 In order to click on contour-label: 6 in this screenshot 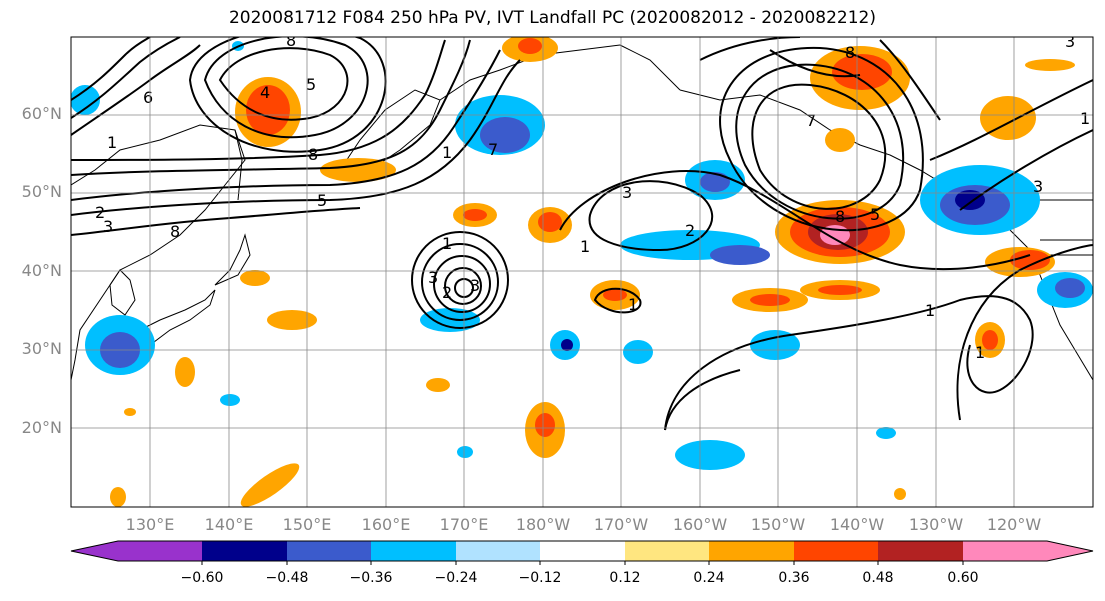, I will do `click(148, 97)`.